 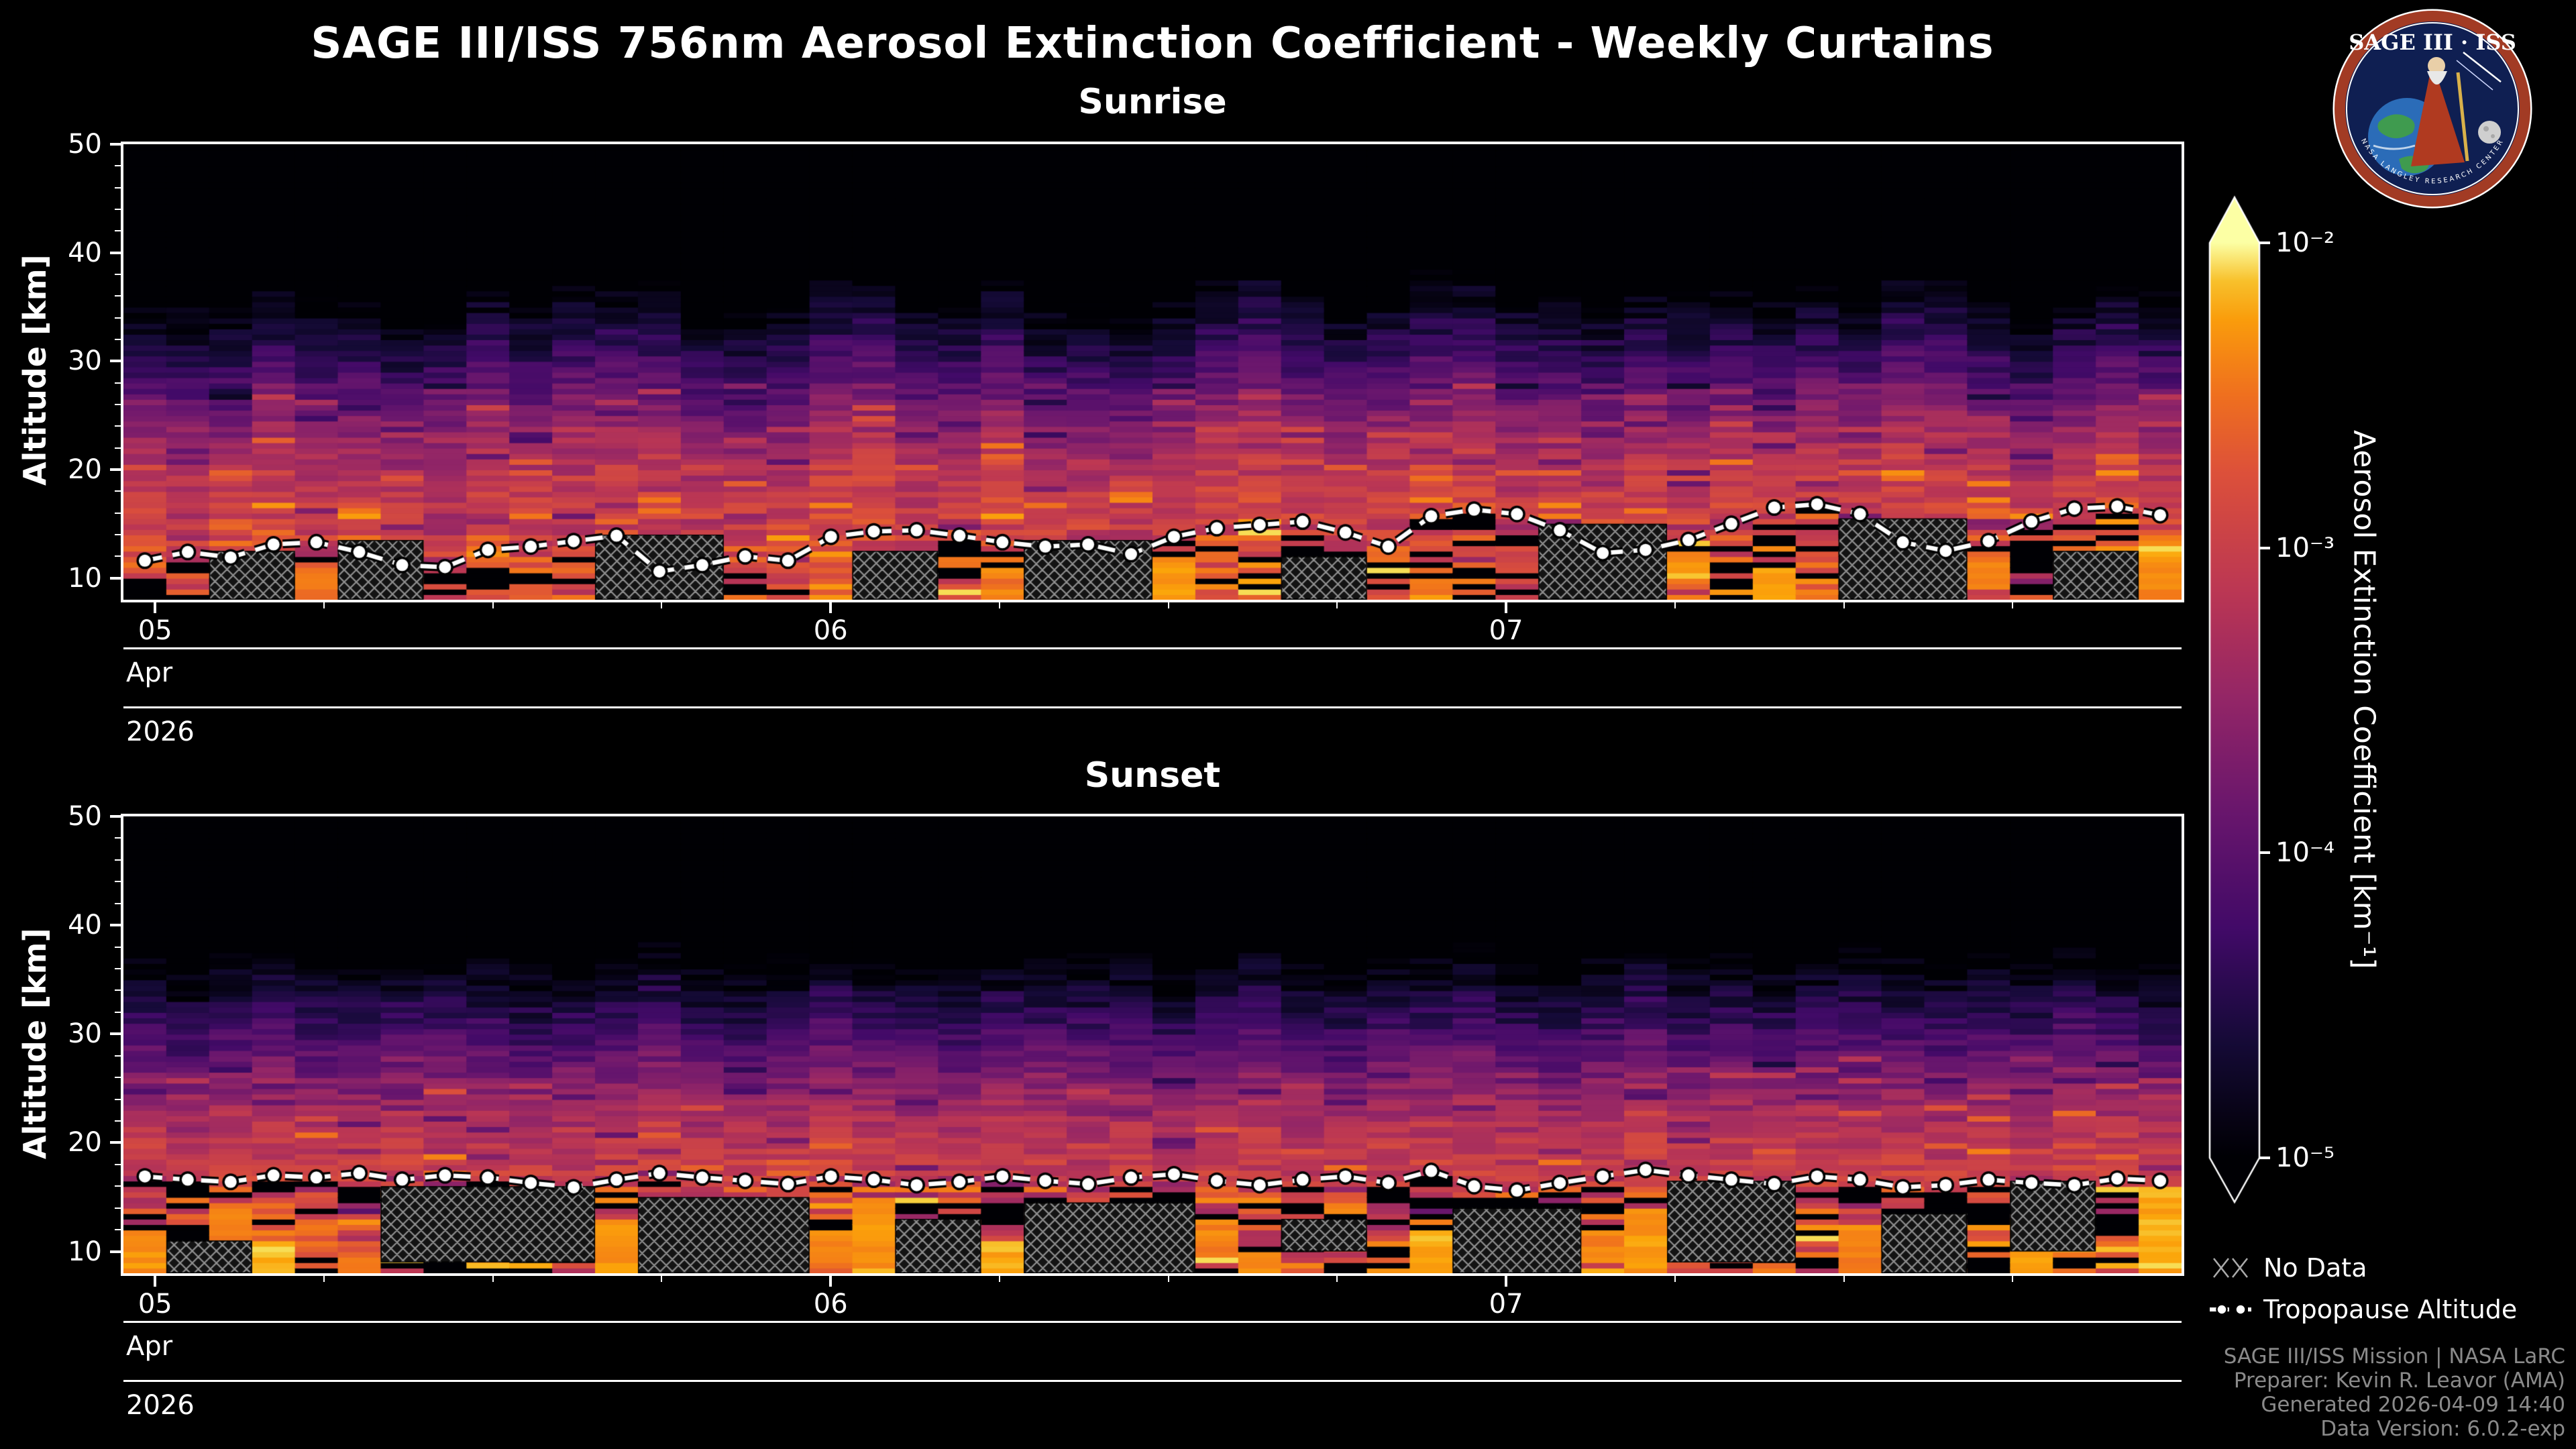 I want to click on y-tick-label: 40, so click(x=85, y=252).